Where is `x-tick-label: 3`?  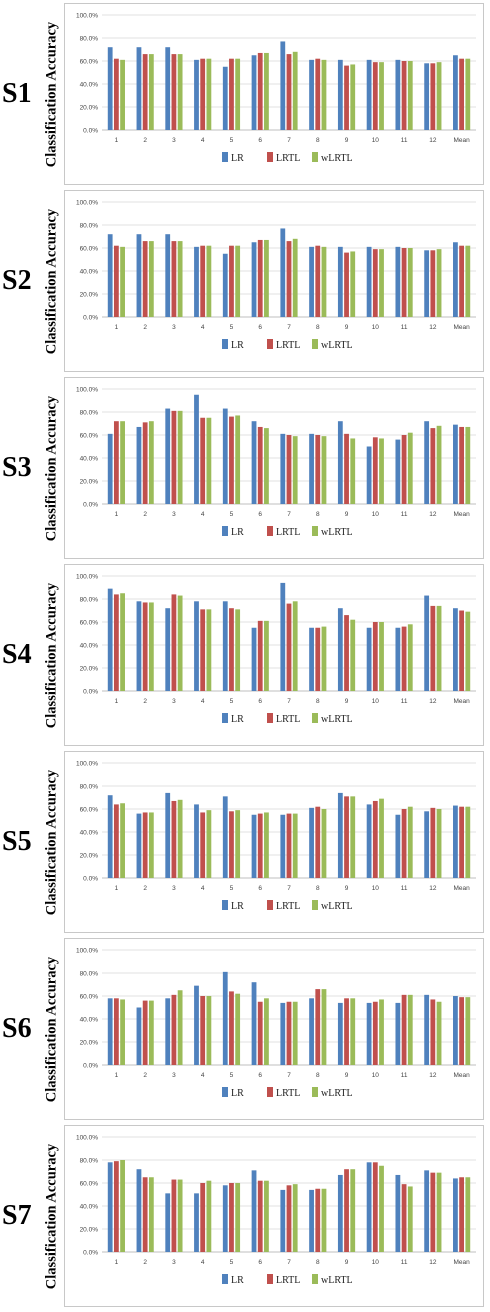 x-tick-label: 3 is located at coordinates (174, 1075).